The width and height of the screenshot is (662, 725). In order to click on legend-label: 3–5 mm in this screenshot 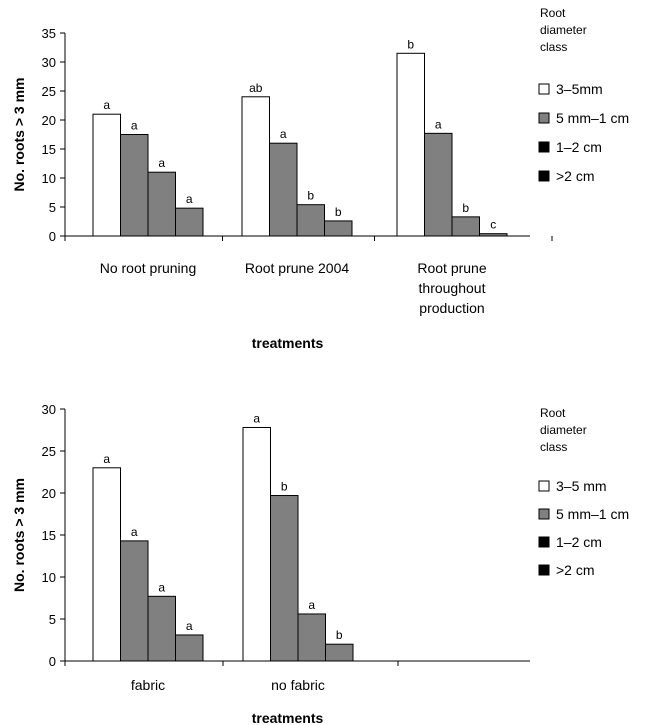, I will do `click(581, 486)`.